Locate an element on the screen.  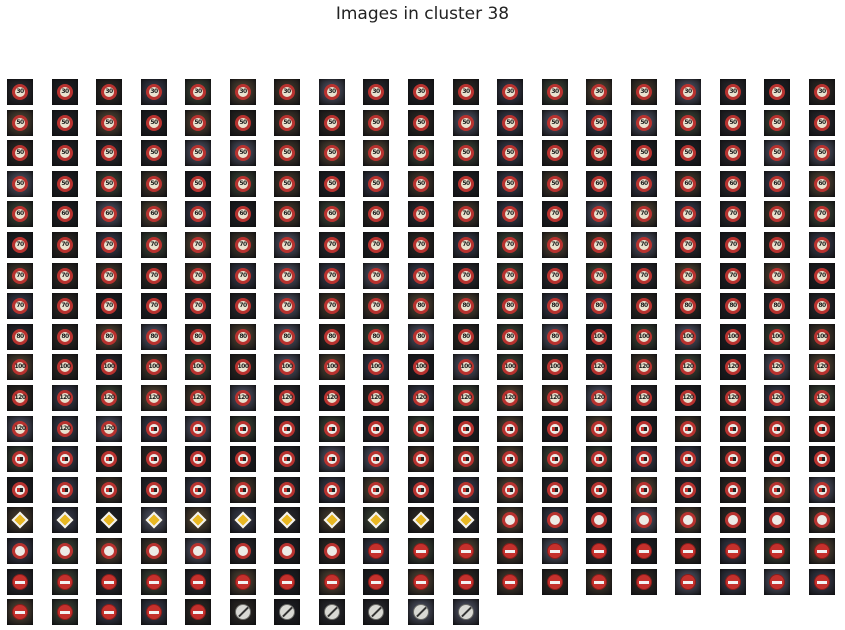
speed-limit-value: 120 is located at coordinates (65, 397).